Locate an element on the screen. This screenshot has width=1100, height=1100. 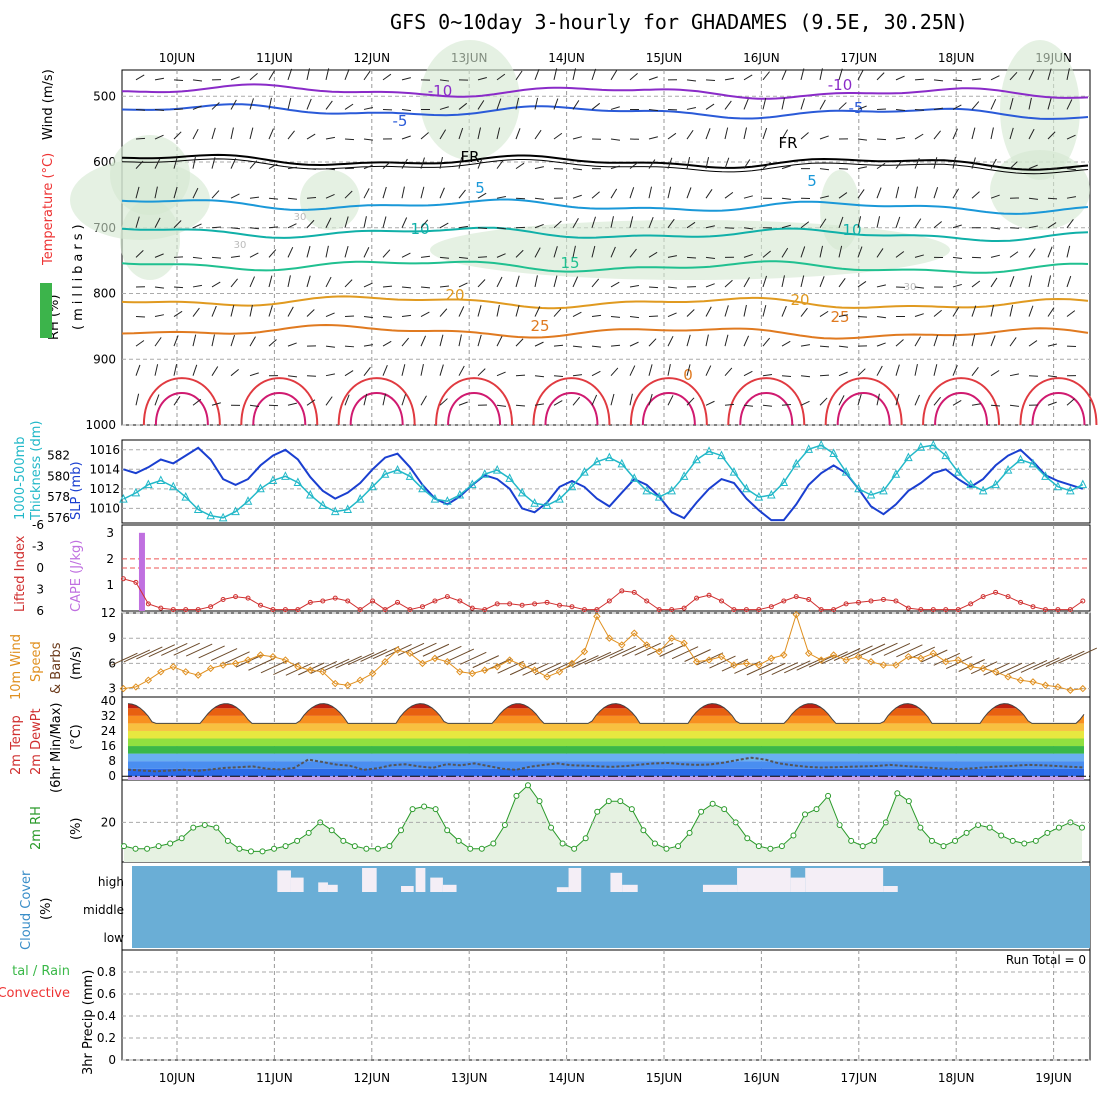
date-label-bottom: 13JUN is located at coordinates (469, 1078).